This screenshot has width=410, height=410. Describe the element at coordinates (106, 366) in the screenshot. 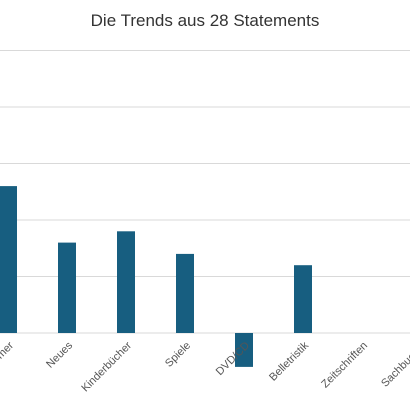

I see `x-tick-label: Kinderbücher` at that location.